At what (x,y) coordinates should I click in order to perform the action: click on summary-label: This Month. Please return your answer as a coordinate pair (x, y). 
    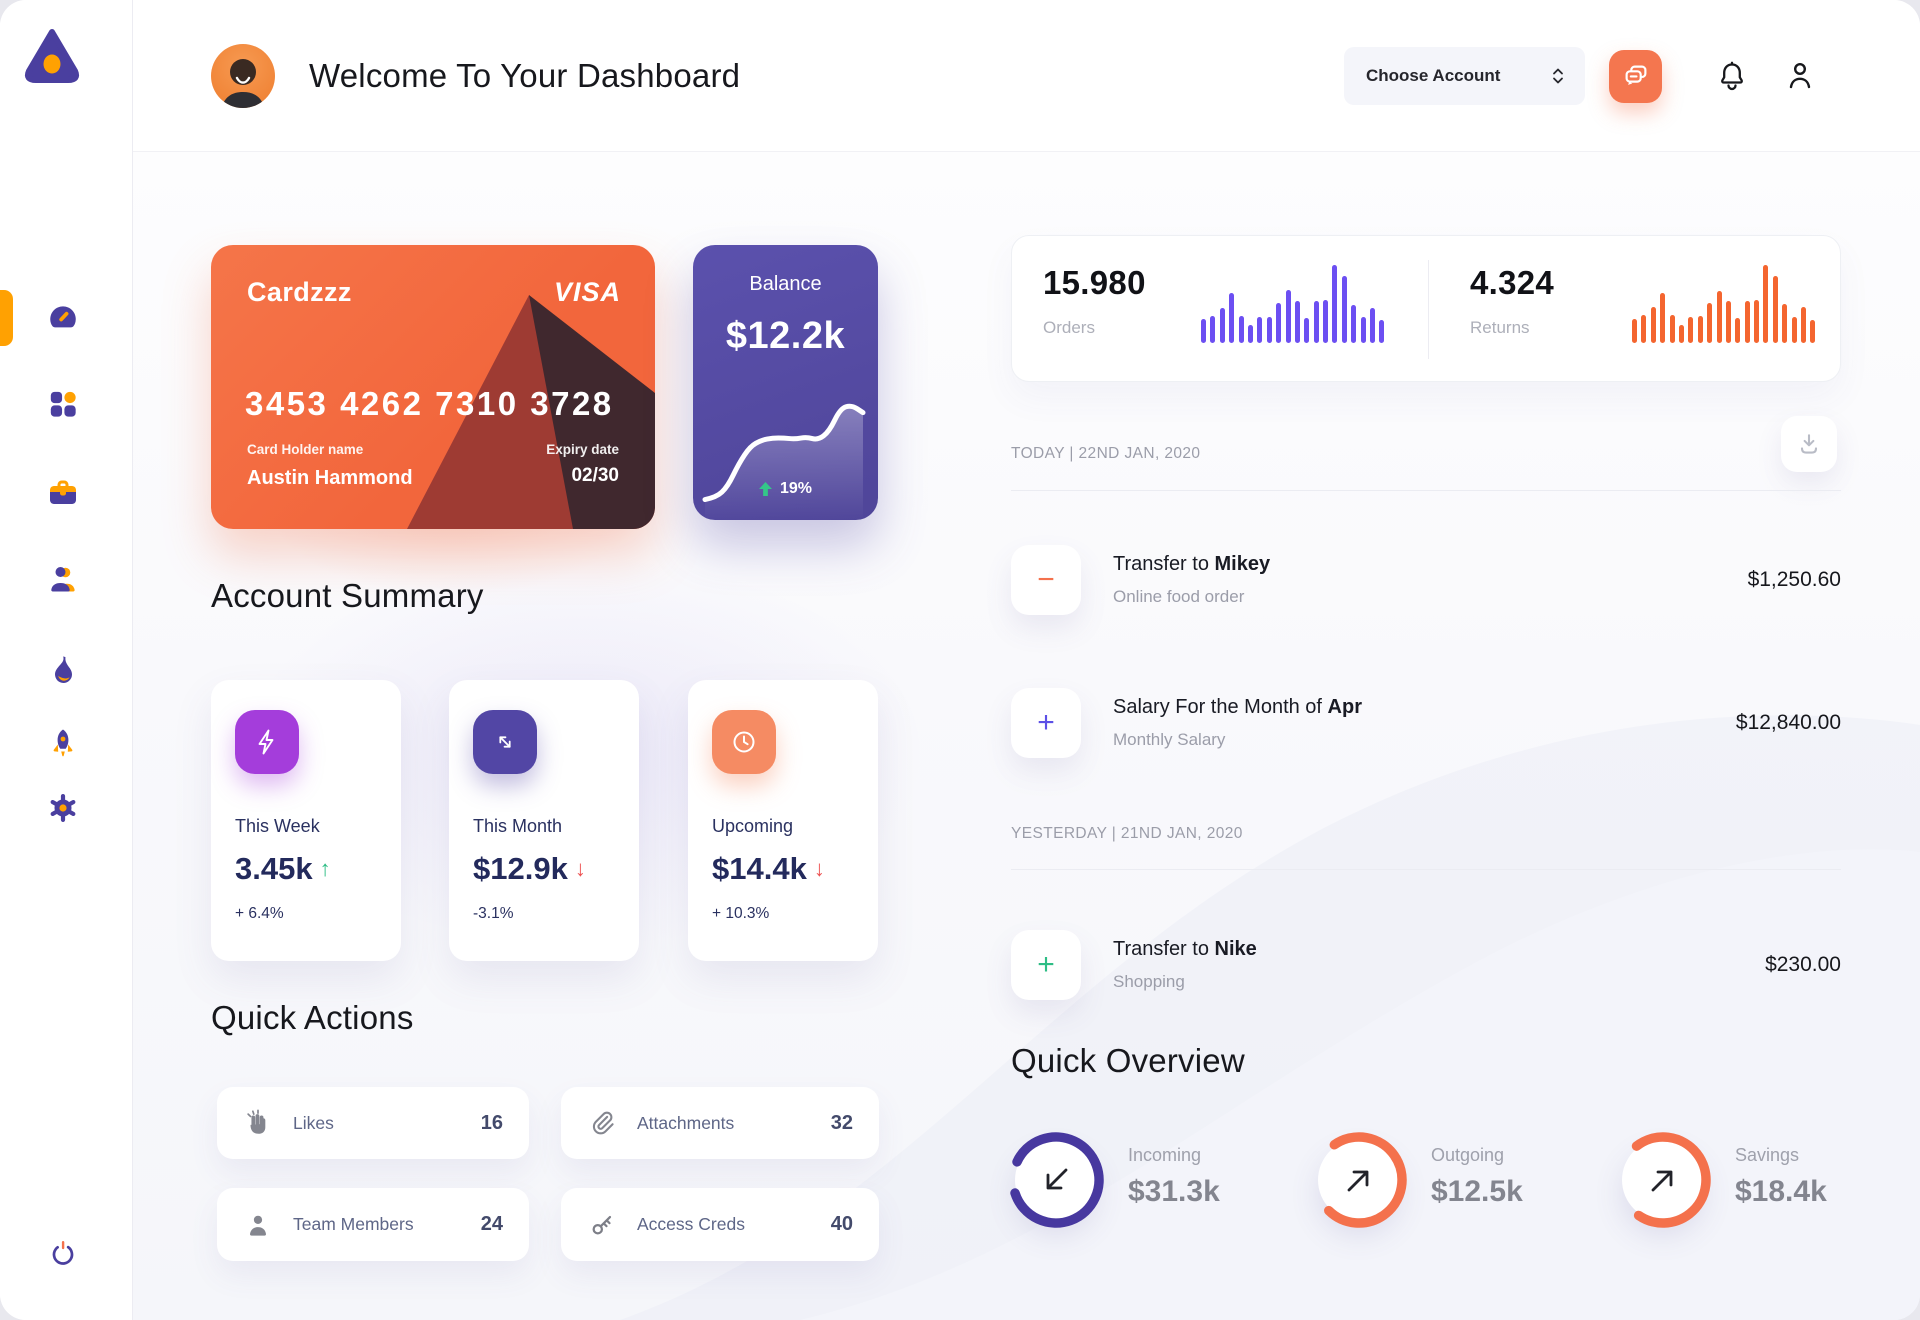
    Looking at the image, I should click on (518, 826).